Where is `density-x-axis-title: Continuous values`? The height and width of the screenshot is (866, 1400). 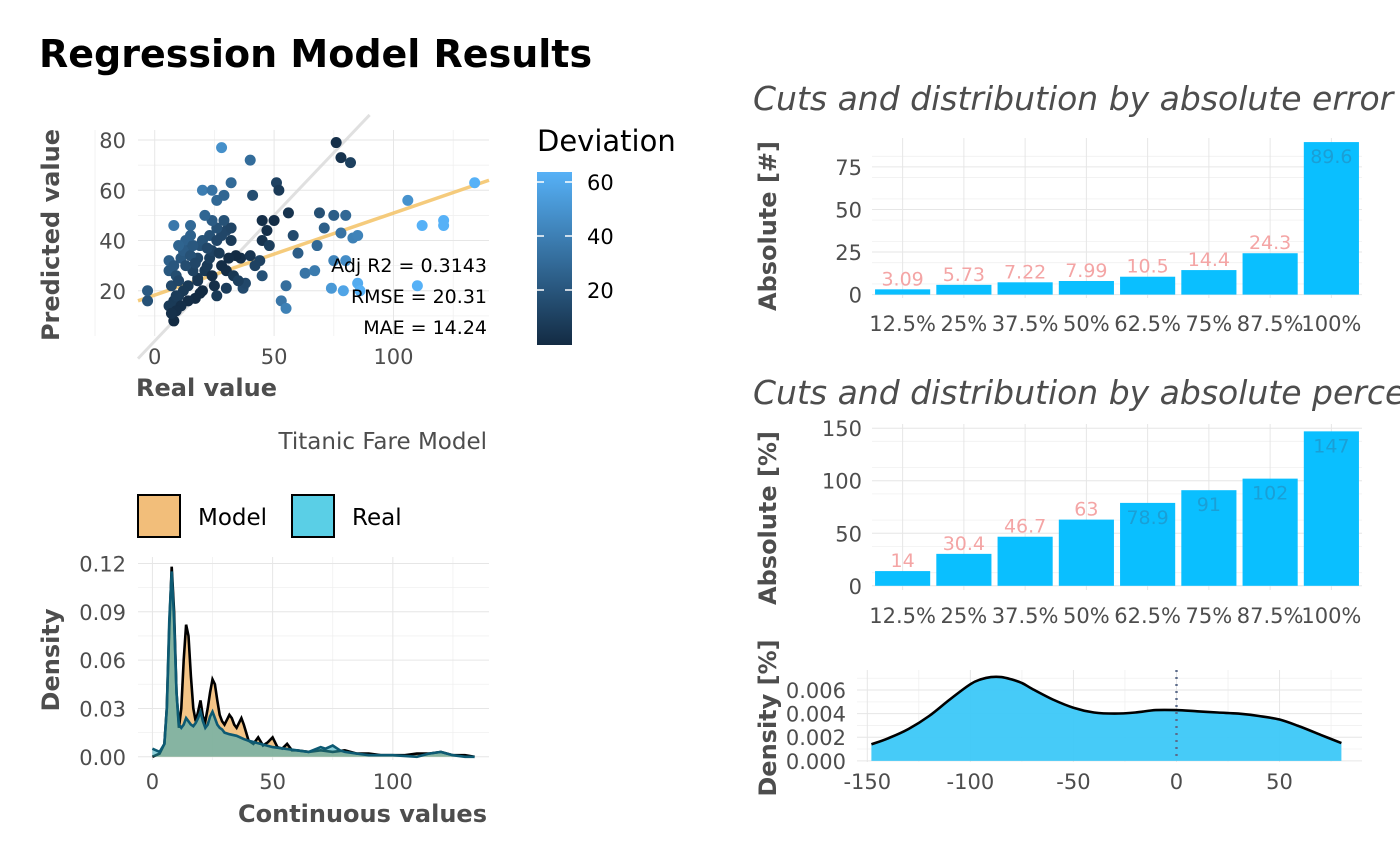 density-x-axis-title: Continuous values is located at coordinates (362, 814).